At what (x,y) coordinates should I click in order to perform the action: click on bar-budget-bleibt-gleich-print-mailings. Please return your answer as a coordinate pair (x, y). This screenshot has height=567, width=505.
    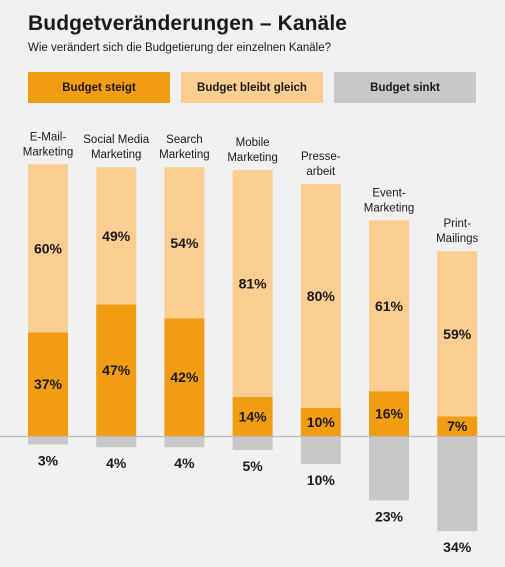
    Looking at the image, I should click on (457, 334).